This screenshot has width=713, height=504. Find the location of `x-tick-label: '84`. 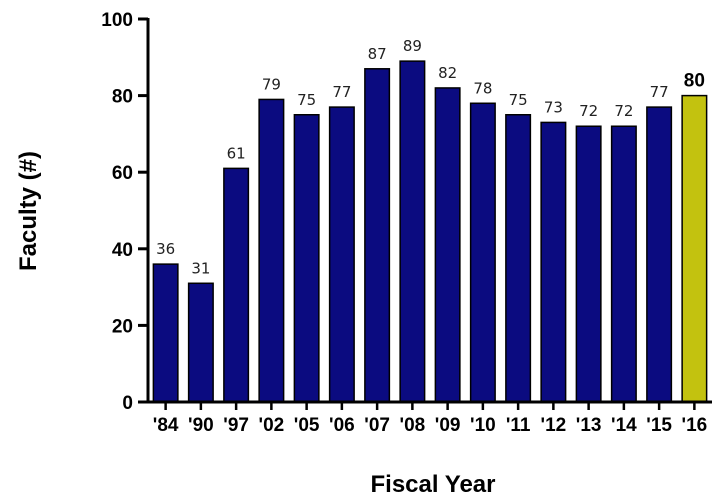

x-tick-label: '84 is located at coordinates (166, 425).